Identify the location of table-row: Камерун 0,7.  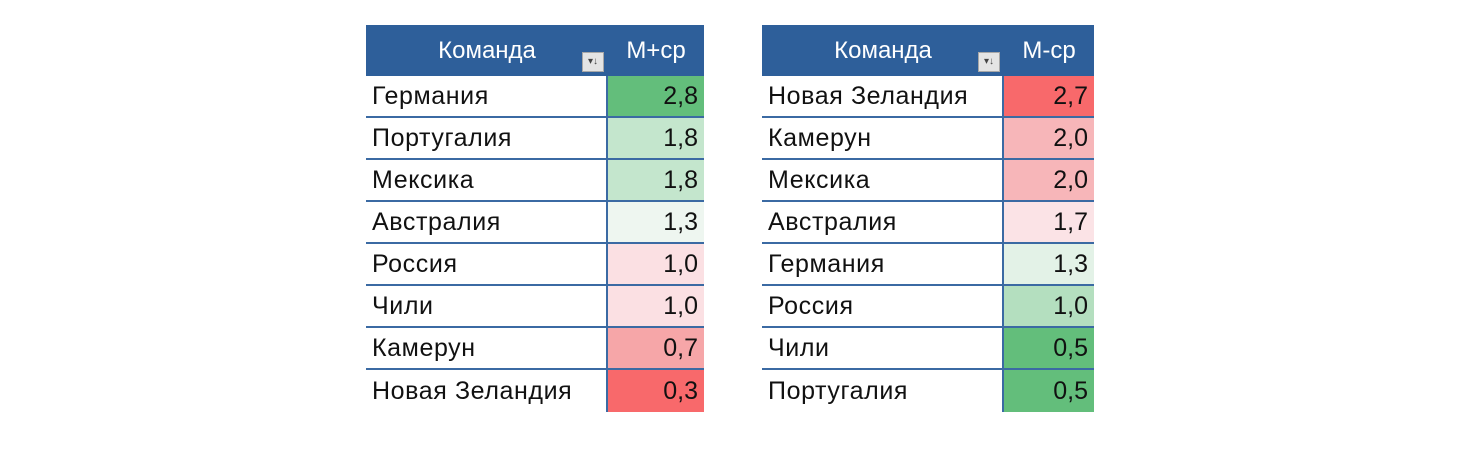
(535, 349).